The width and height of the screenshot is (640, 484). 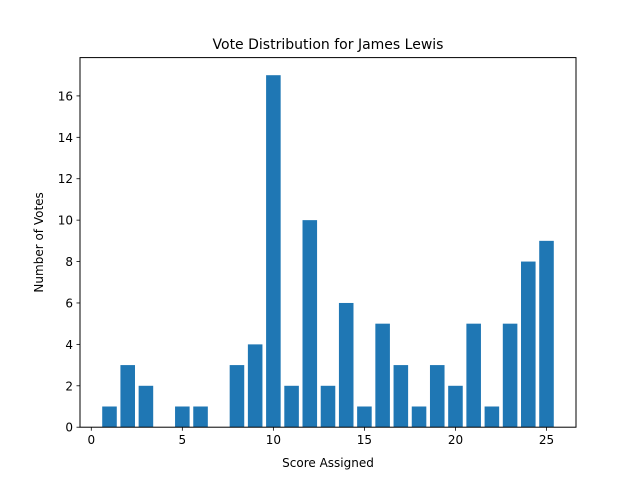 What do you see at coordinates (69, 386) in the screenshot?
I see `y-tick-label: 2` at bounding box center [69, 386].